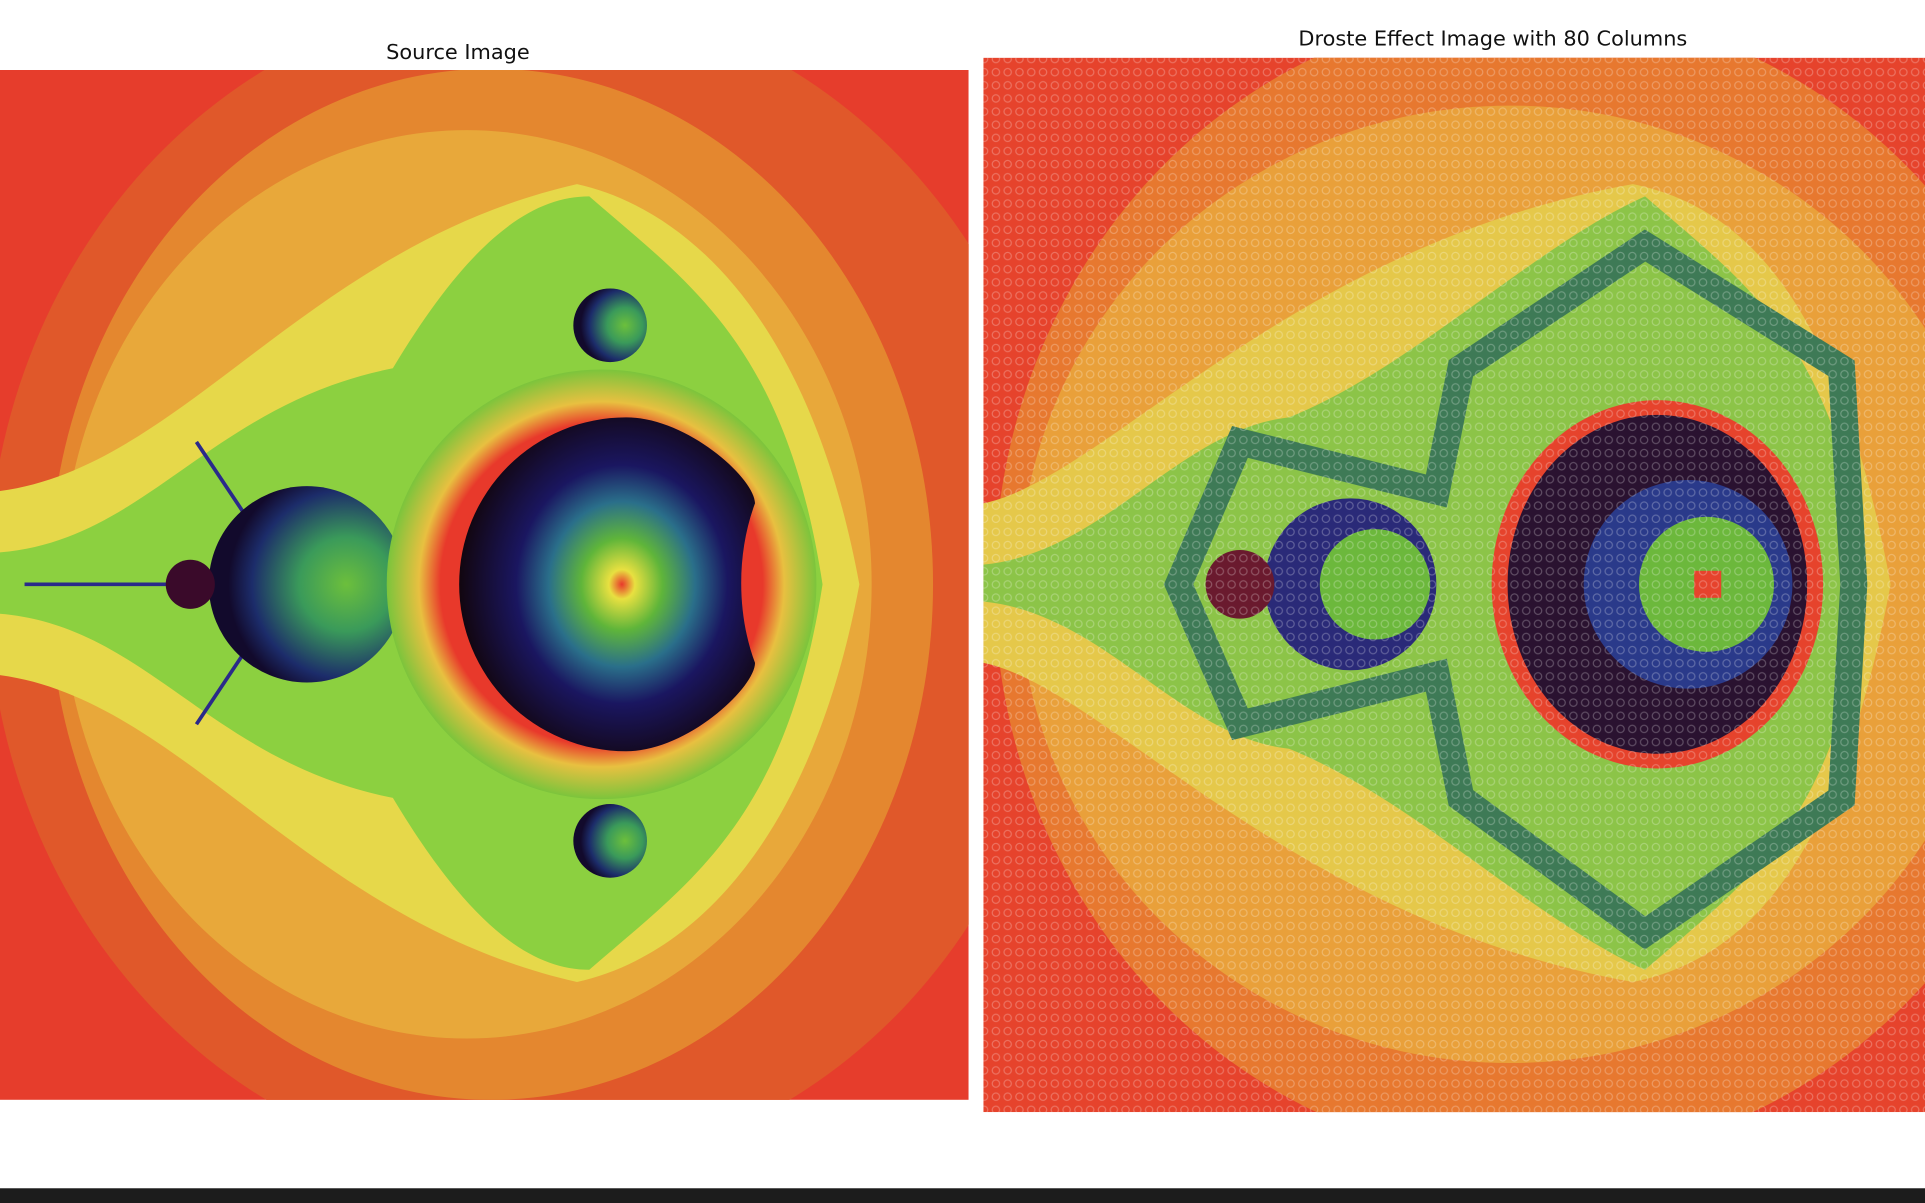  What do you see at coordinates (962, 1195) in the screenshot?
I see `taskbar` at bounding box center [962, 1195].